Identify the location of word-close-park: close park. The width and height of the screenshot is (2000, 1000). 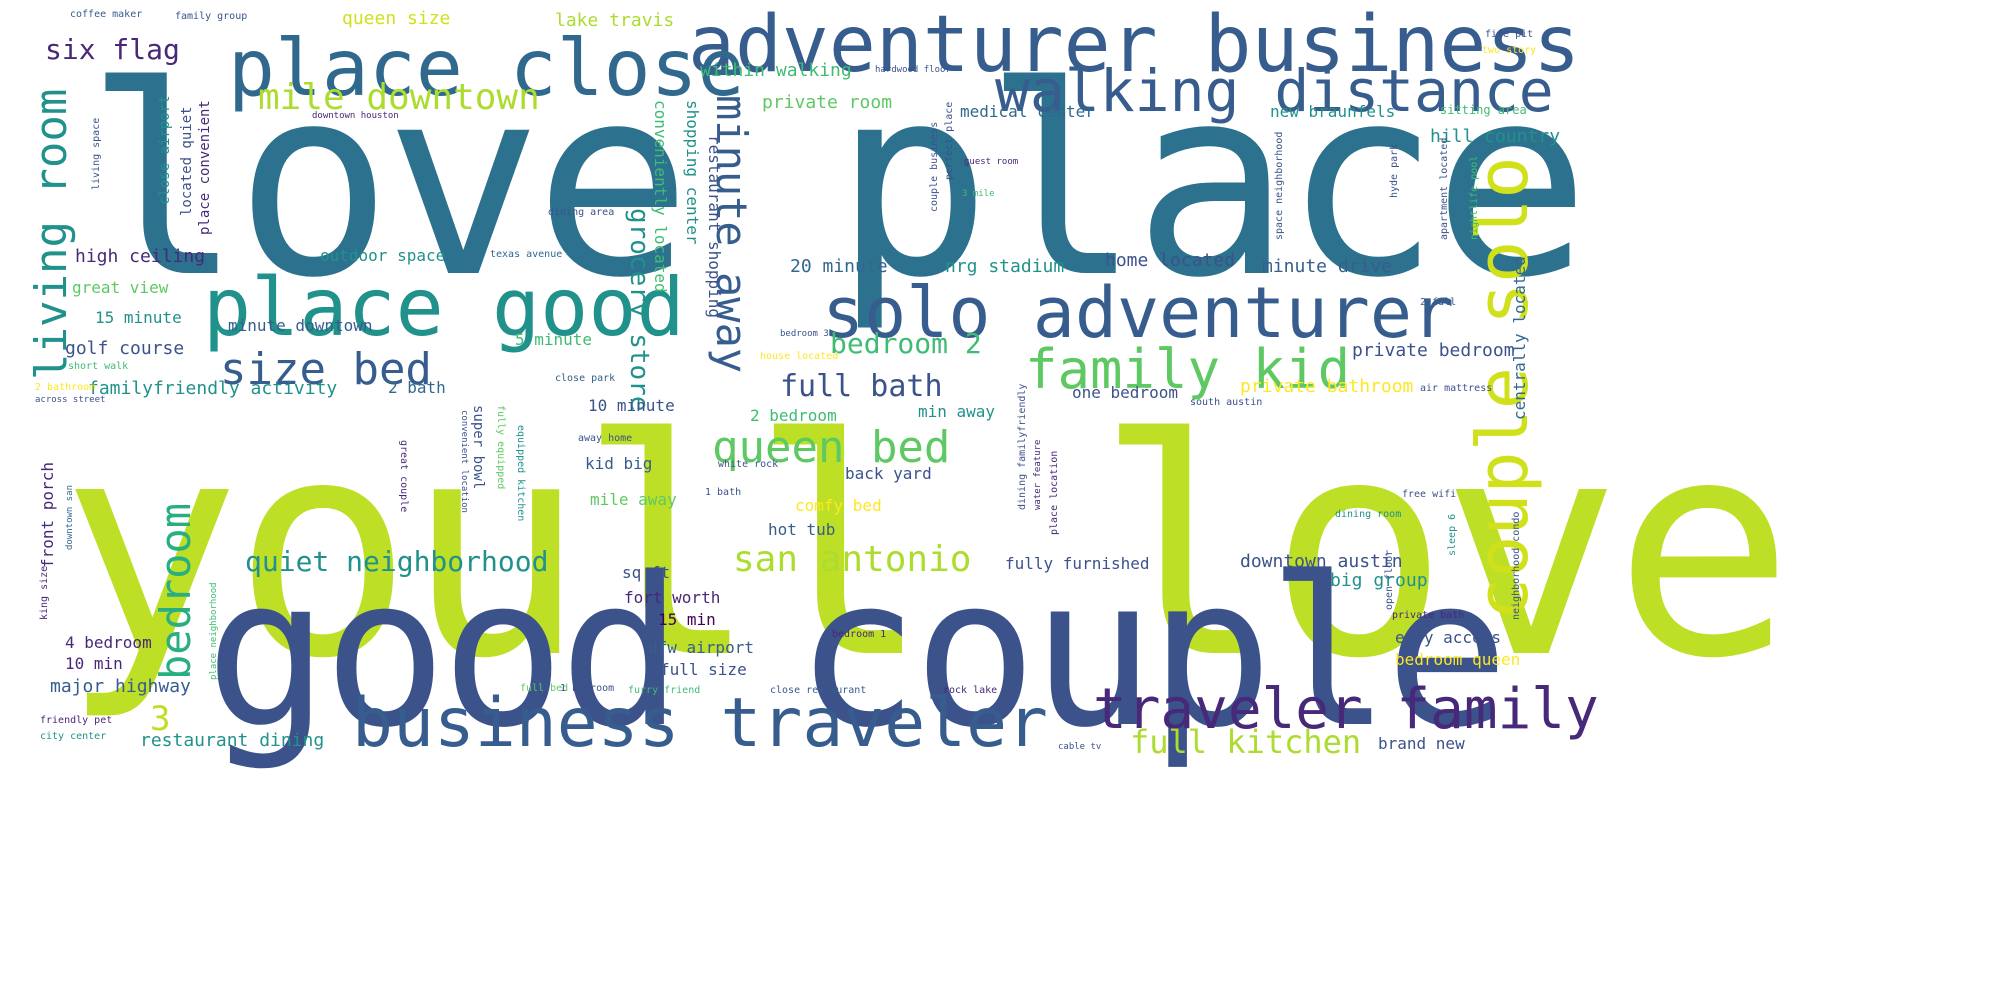
(585, 378).